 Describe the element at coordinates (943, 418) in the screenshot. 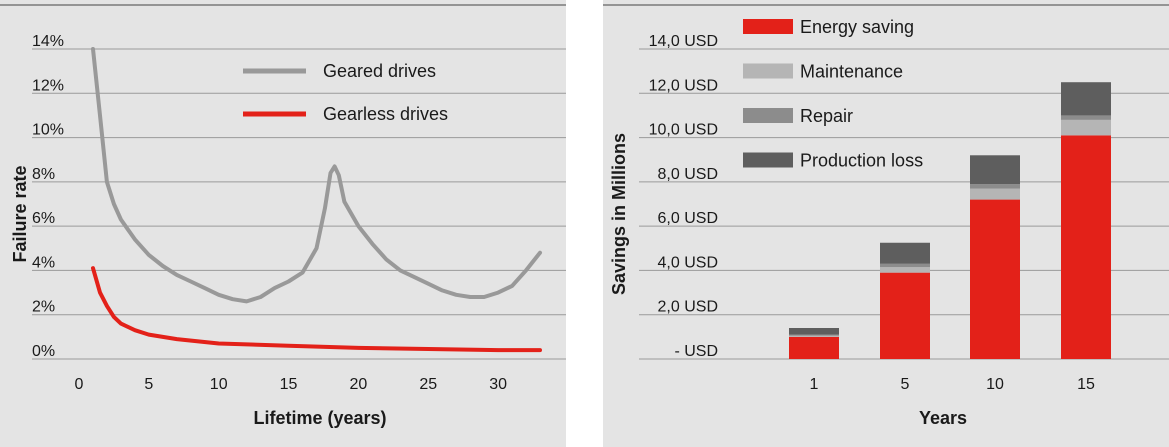

I see `x-axis-title: Years` at that location.